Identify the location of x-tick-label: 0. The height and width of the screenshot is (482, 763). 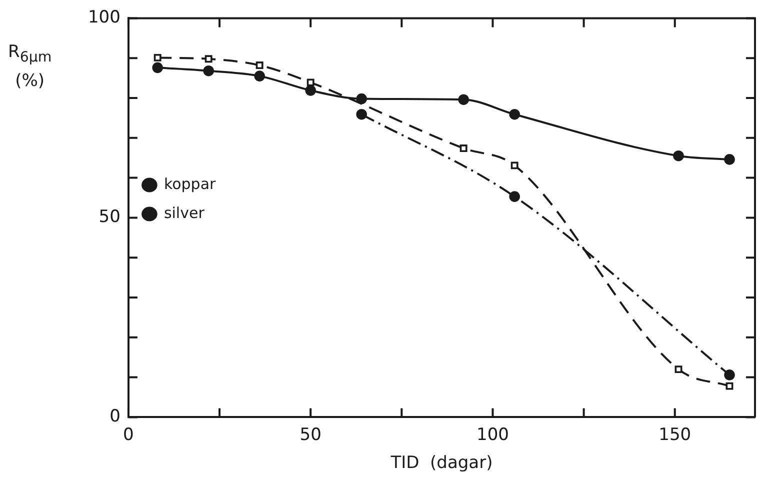
(128, 434).